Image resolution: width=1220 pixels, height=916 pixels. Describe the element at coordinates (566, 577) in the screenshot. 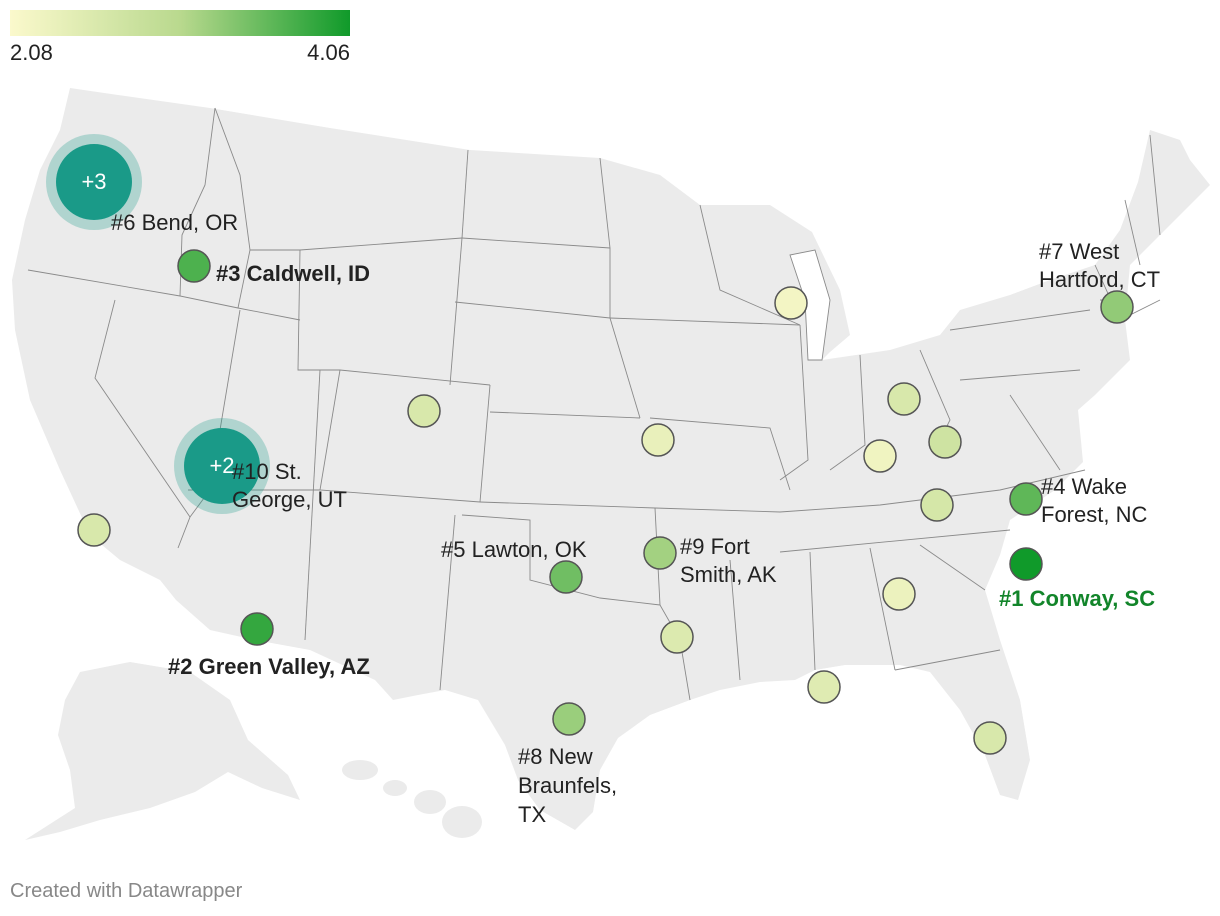

I see `city-marker-lawton-ok` at that location.